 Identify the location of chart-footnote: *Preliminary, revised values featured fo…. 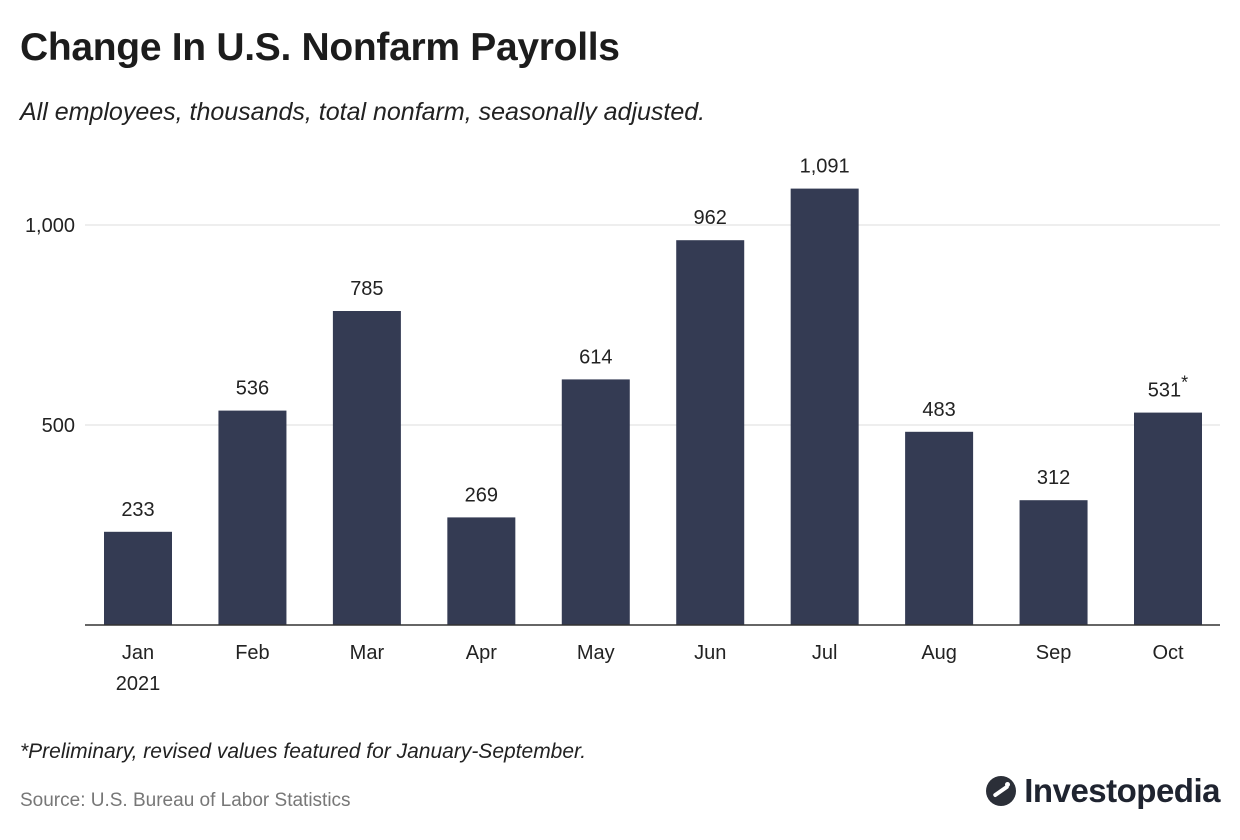
(303, 751).